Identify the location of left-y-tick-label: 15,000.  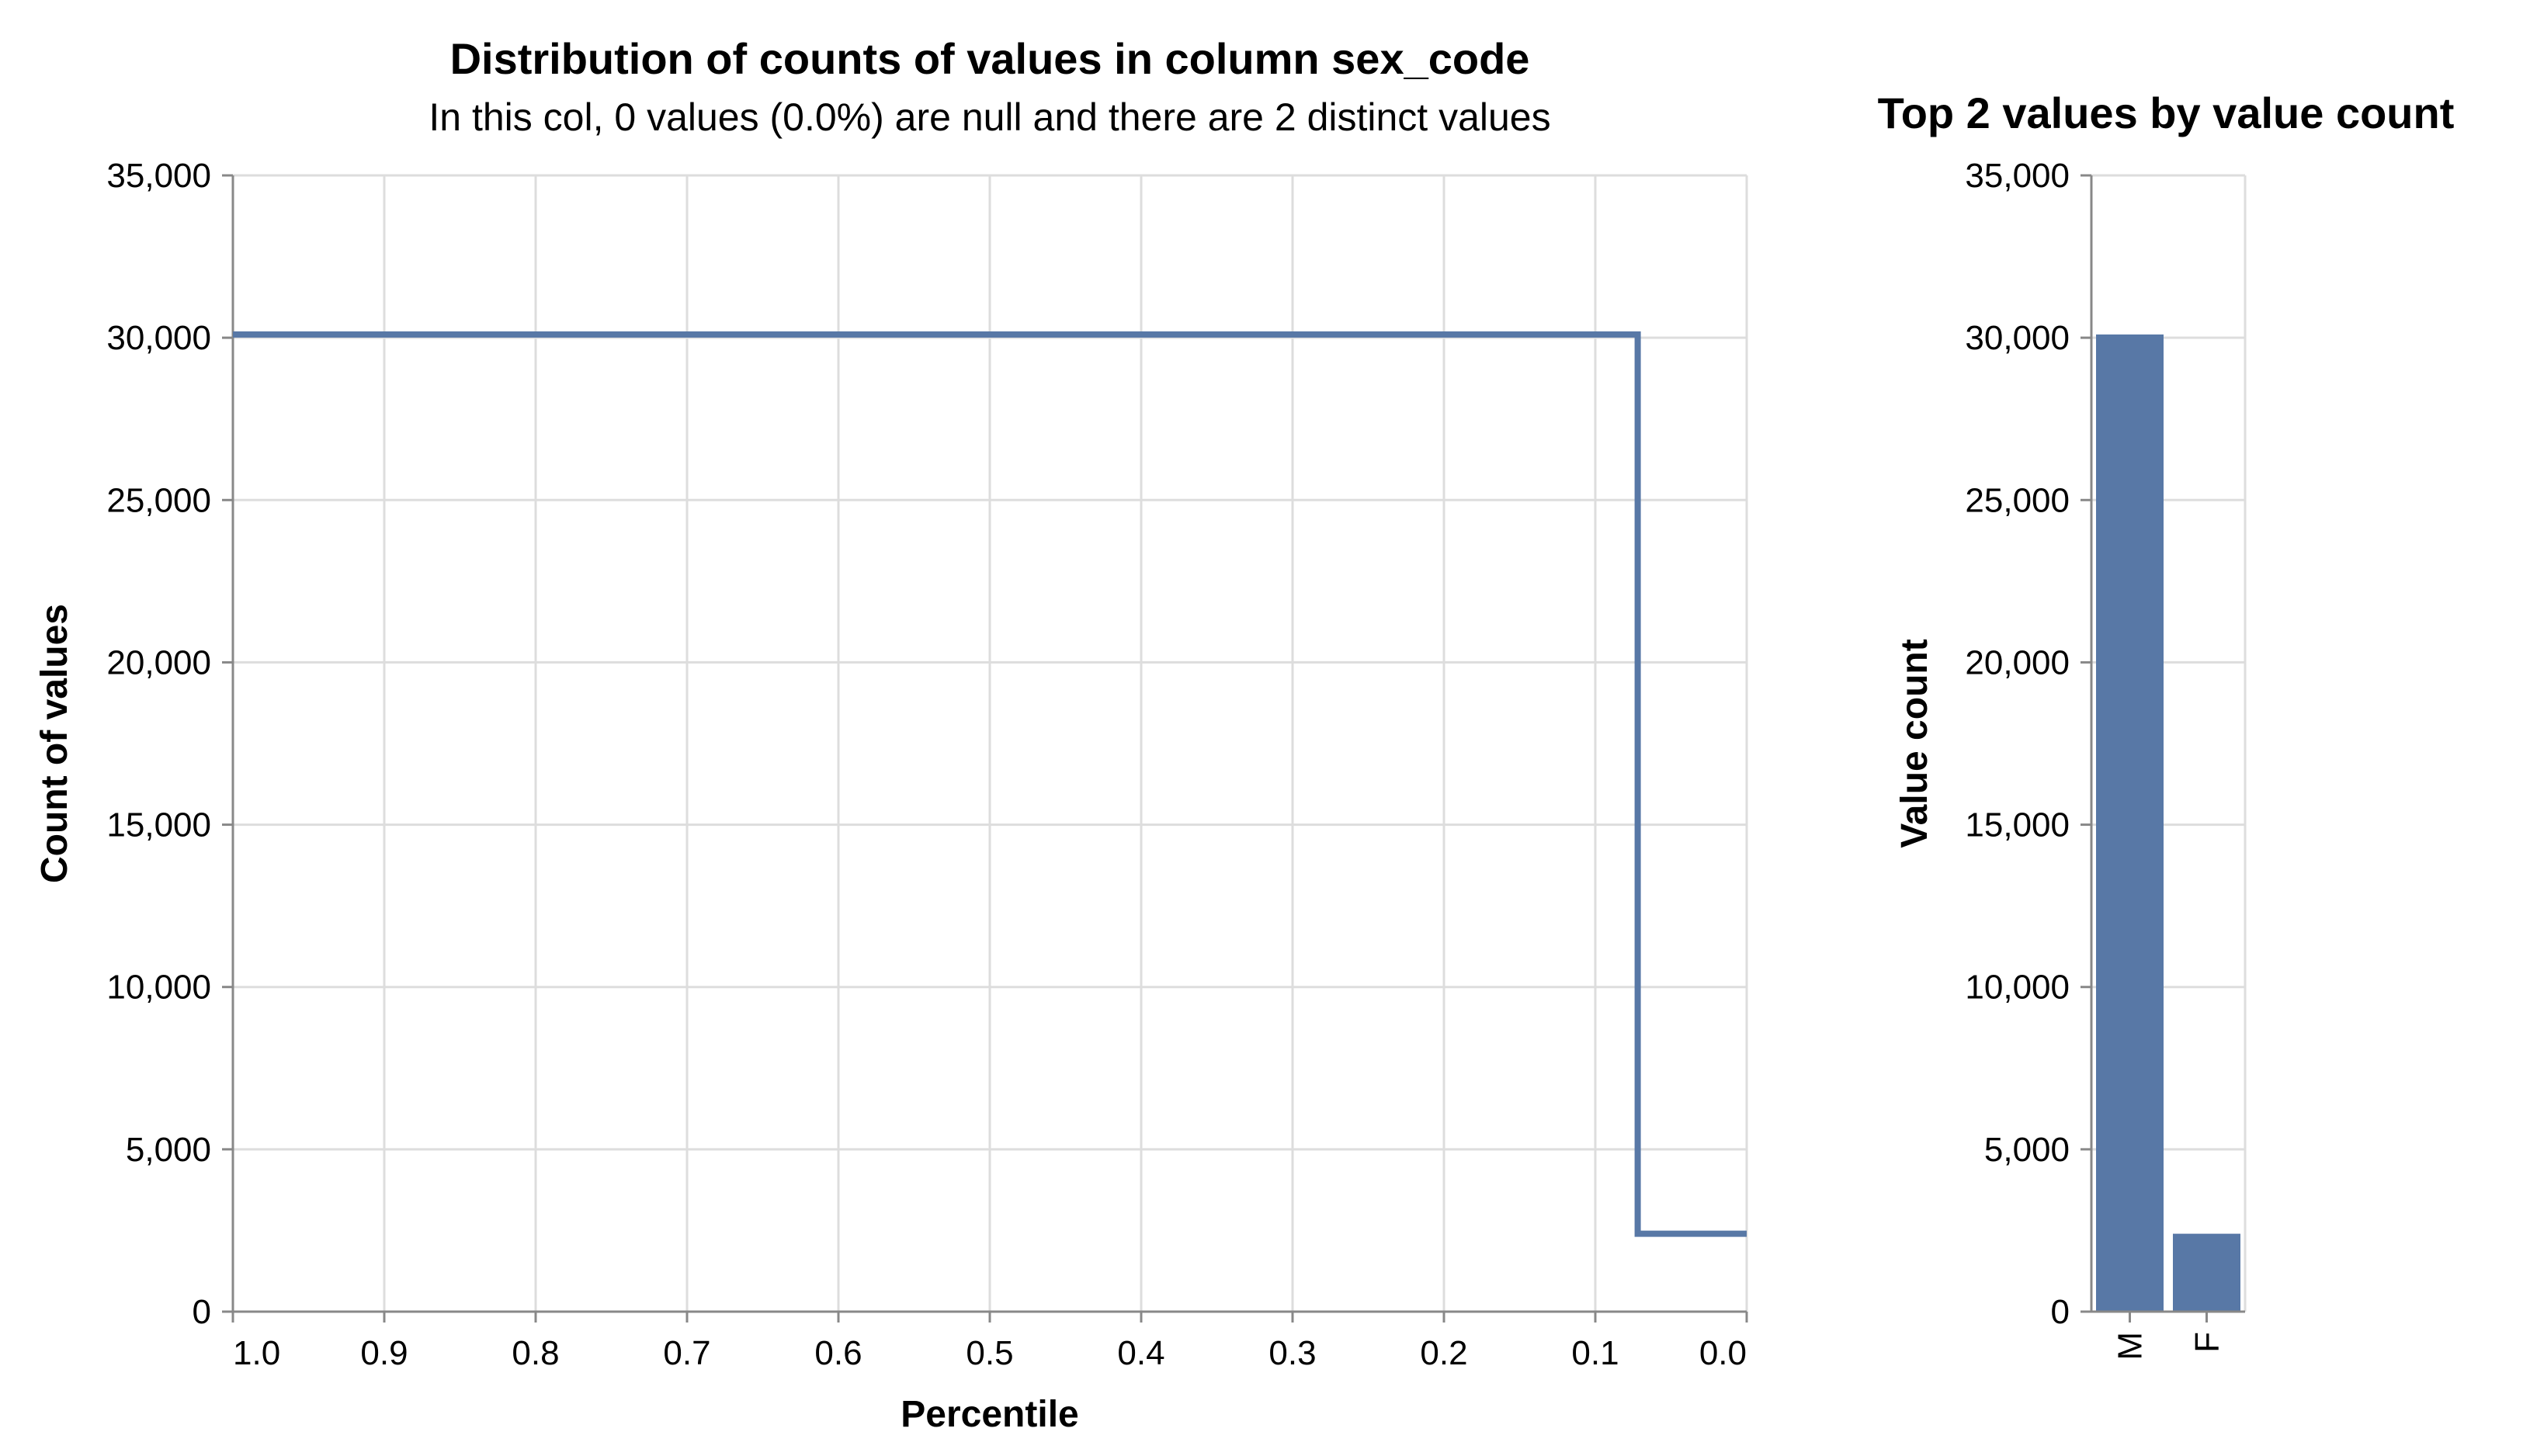
(158, 825).